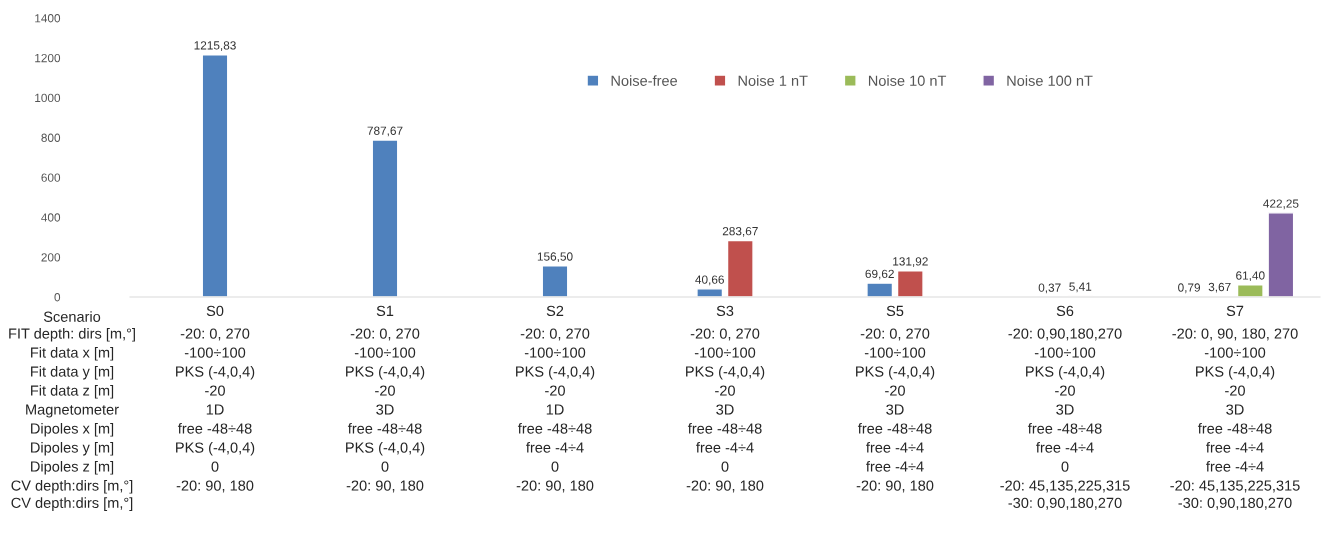 The width and height of the screenshot is (1325, 541). I want to click on text: CV depth:dirs [m,°] CV depth:dirs [m,°], so click(72, 495).